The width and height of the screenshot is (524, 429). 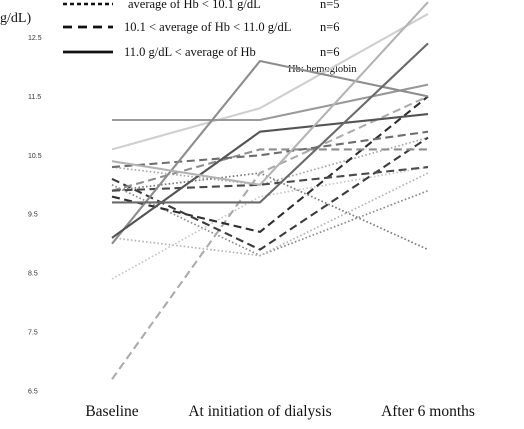 I want to click on legend-n-high: n=6, so click(x=330, y=52).